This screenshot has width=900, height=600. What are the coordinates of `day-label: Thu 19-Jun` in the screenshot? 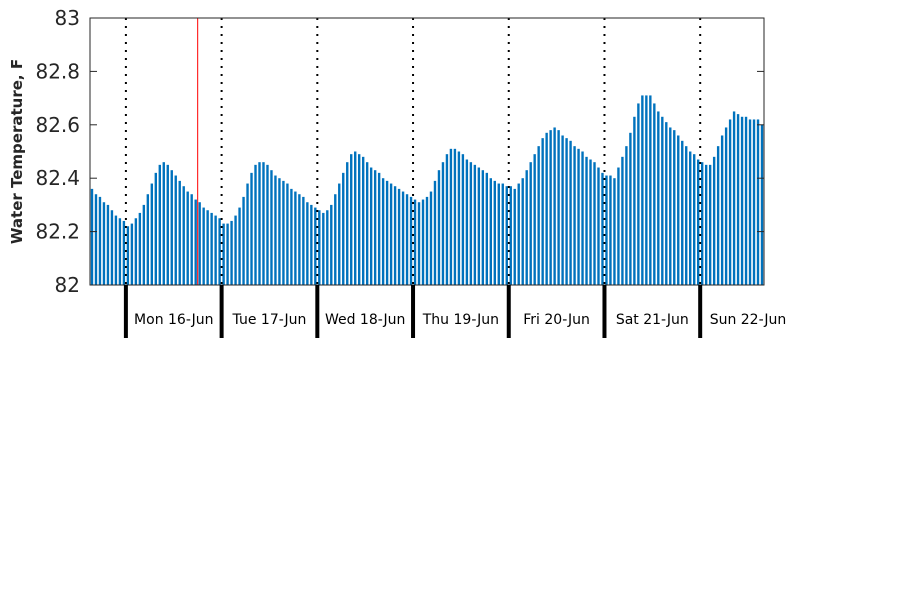 It's located at (460, 320).